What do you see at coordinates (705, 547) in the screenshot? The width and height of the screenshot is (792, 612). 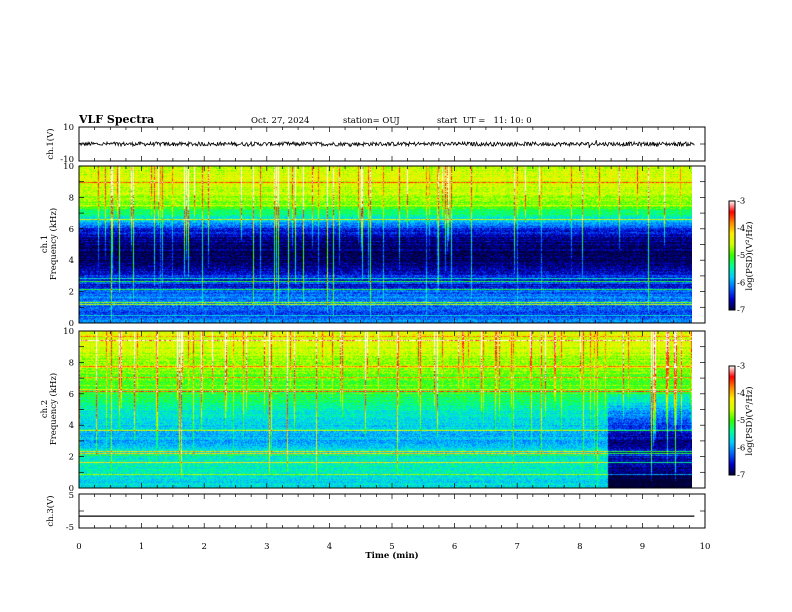 I see `xtick-10: 10` at bounding box center [705, 547].